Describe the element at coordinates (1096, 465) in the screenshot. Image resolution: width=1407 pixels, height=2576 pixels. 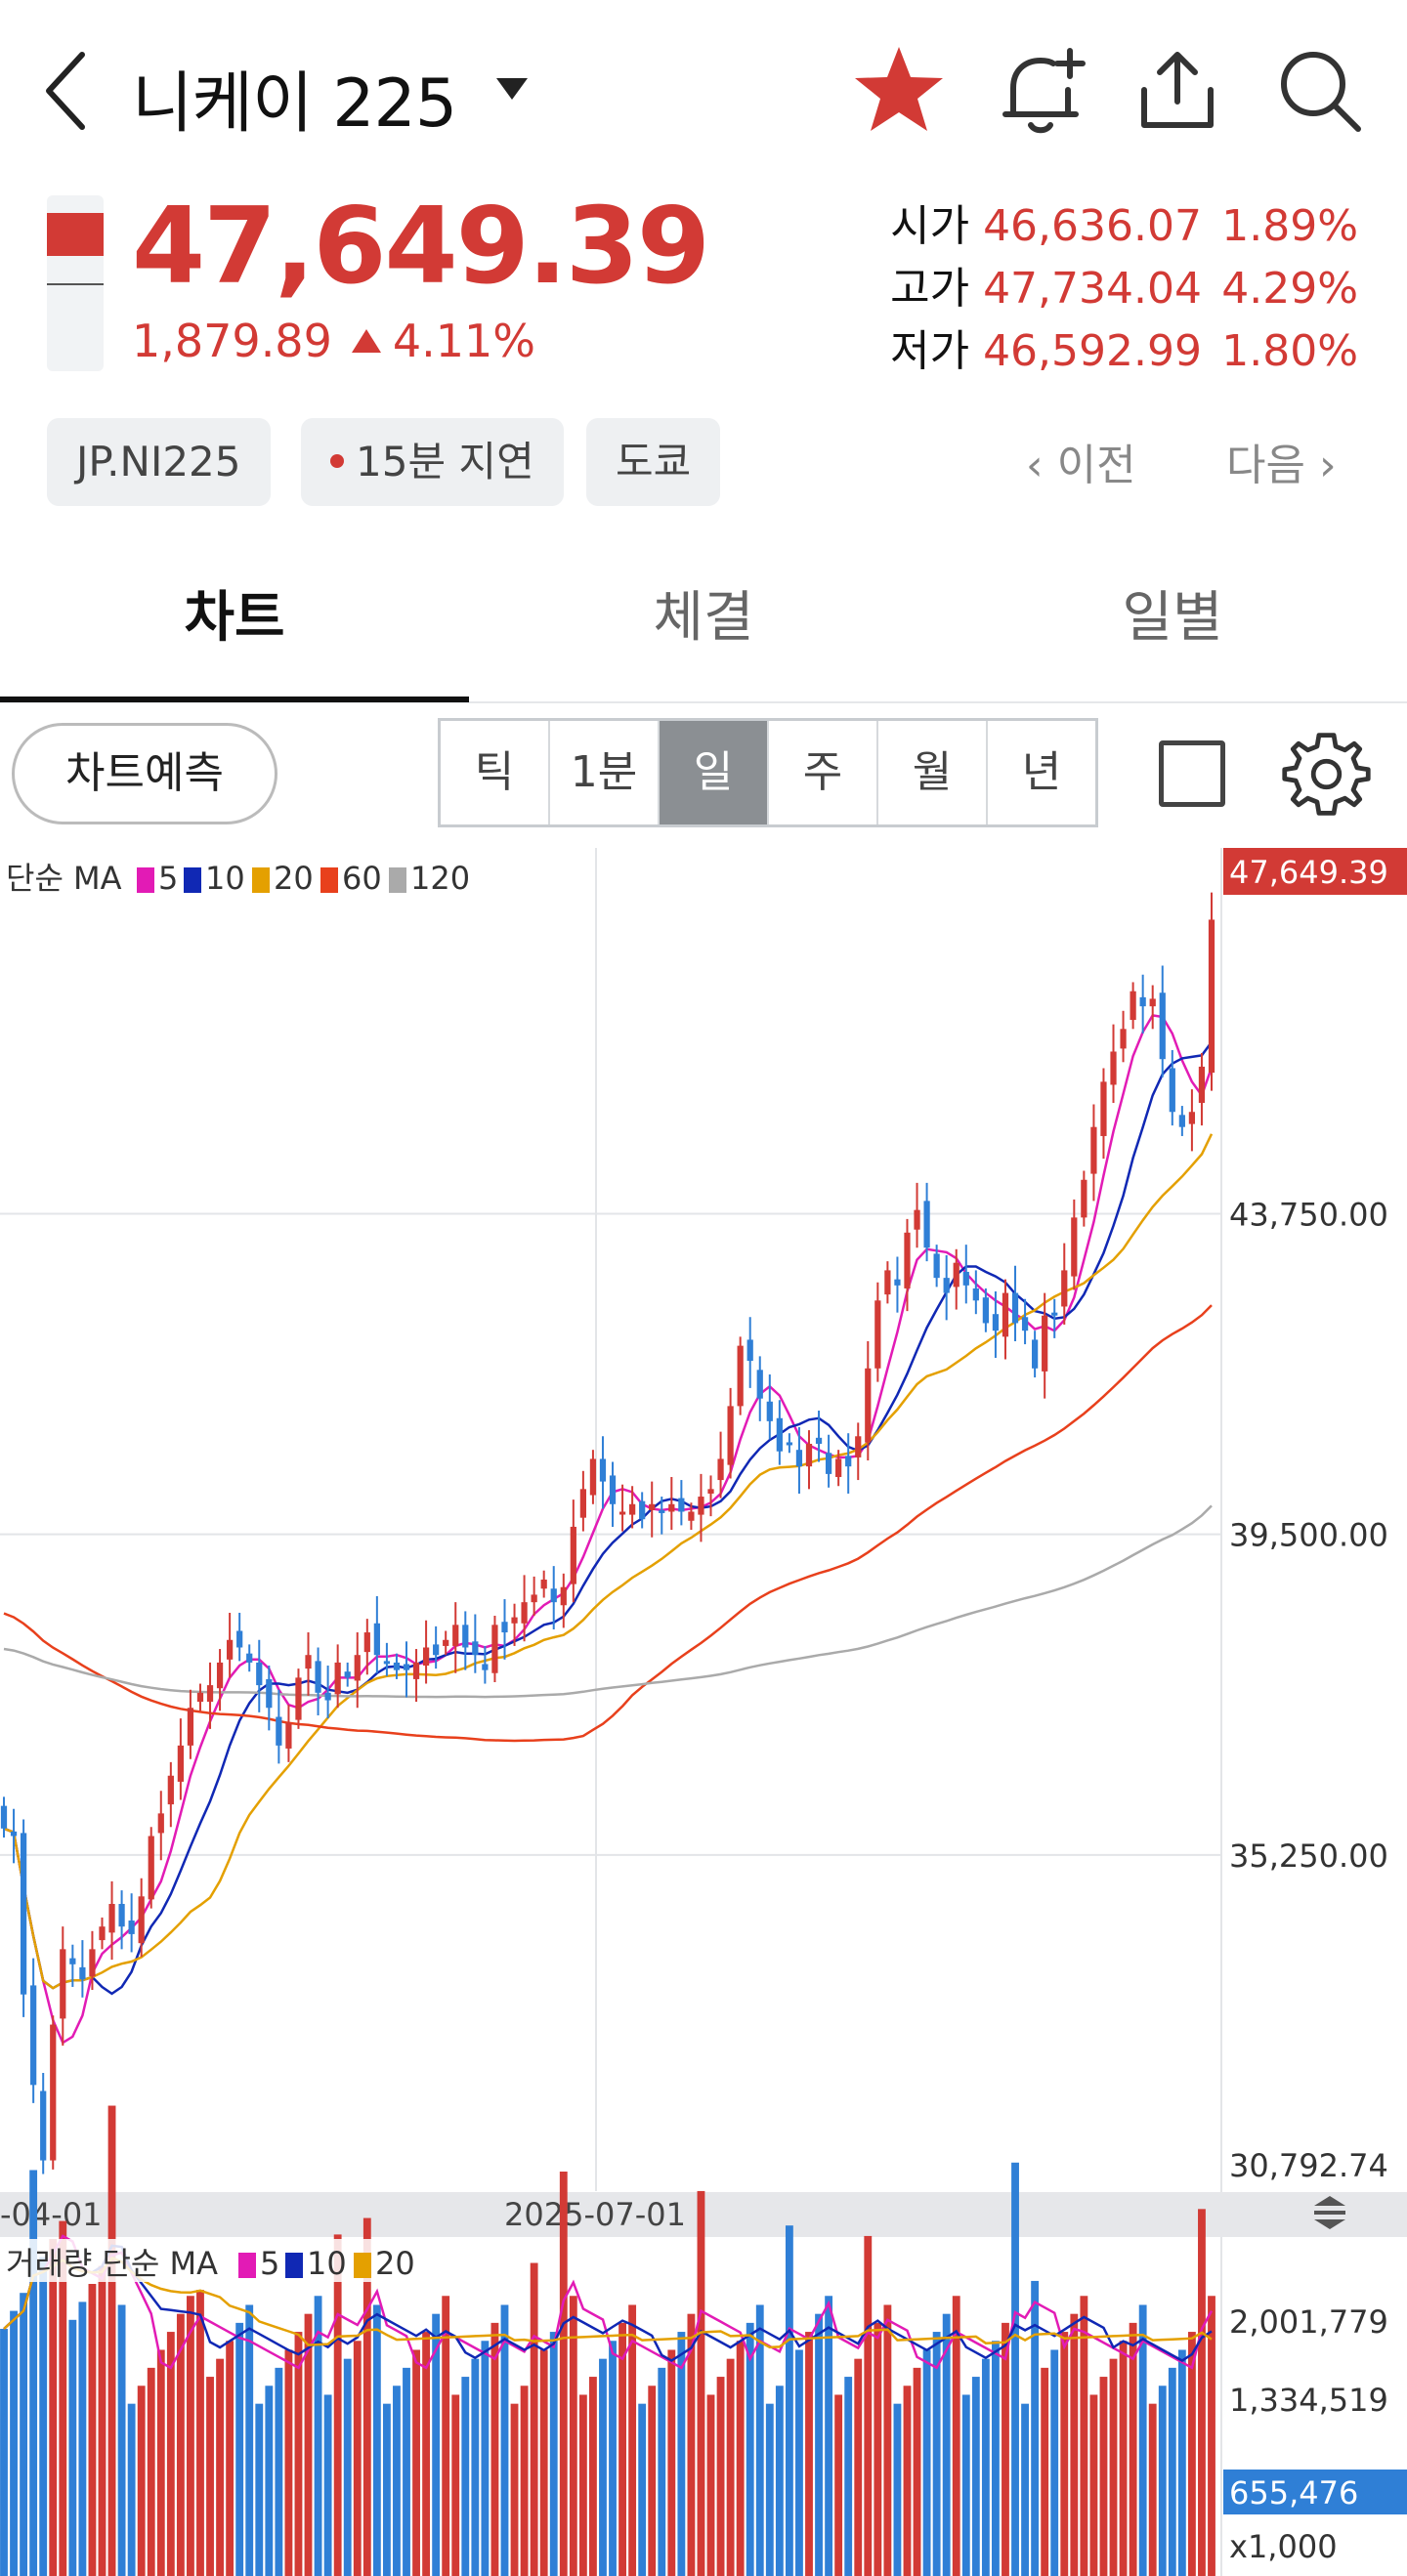
I see `prev-label: 이전` at that location.